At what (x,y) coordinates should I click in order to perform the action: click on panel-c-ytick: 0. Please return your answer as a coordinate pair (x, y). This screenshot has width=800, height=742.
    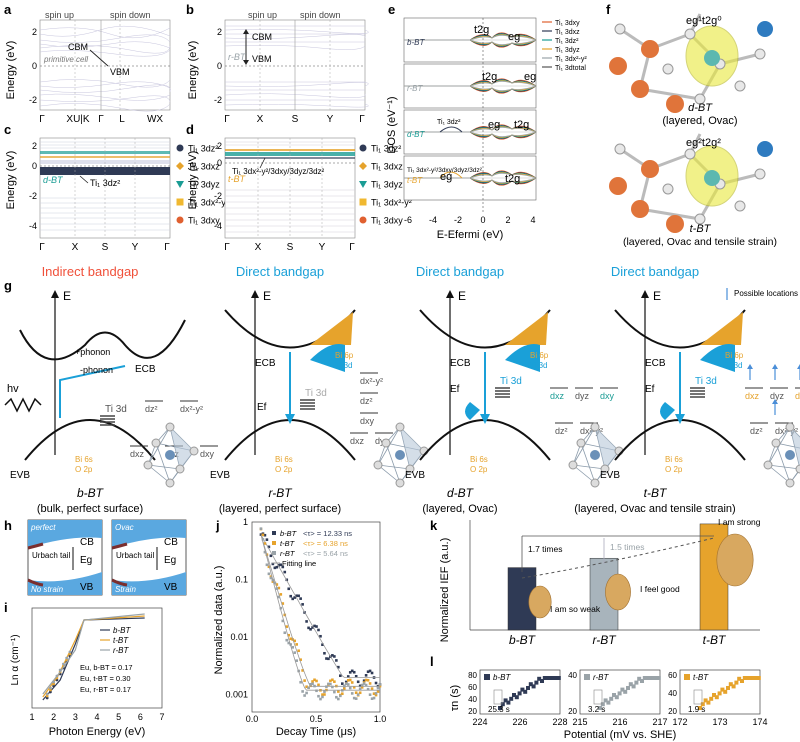
    Looking at the image, I should click on (34, 166).